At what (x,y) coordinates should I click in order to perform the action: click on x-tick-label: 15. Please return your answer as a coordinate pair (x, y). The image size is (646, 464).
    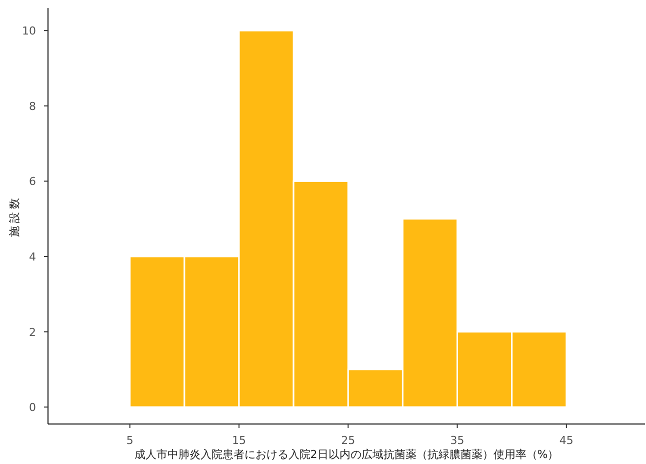
    Looking at the image, I should click on (239, 440).